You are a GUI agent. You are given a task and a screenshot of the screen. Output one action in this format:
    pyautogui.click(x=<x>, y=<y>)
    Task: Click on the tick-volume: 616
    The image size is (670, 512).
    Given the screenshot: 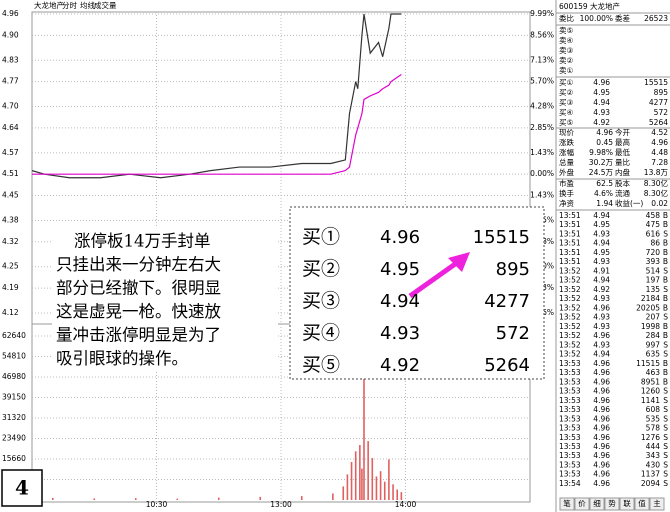 What is the action you would take?
    pyautogui.click(x=653, y=233)
    